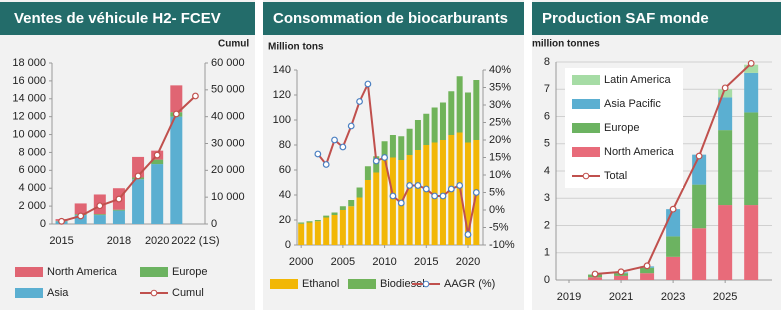 The image size is (781, 310). Describe the element at coordinates (29, 134) in the screenshot. I see `y-tick-label: 10 000` at that location.